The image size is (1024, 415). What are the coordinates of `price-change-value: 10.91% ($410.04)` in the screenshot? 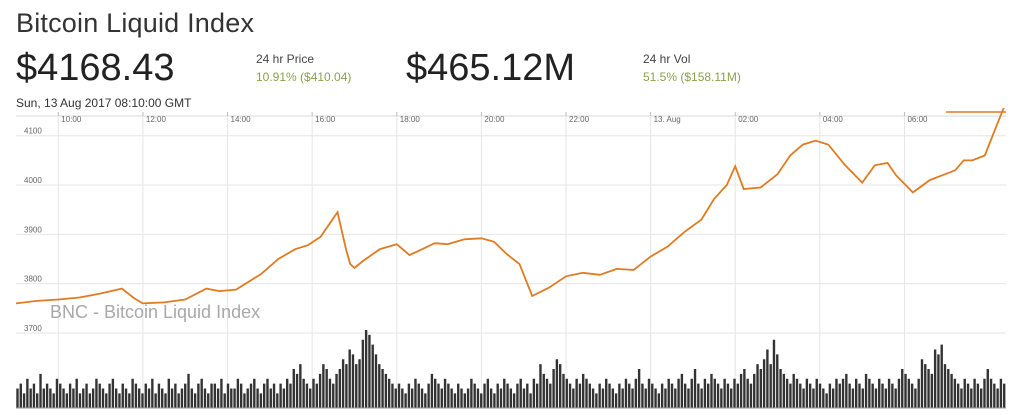 It's located at (304, 77).